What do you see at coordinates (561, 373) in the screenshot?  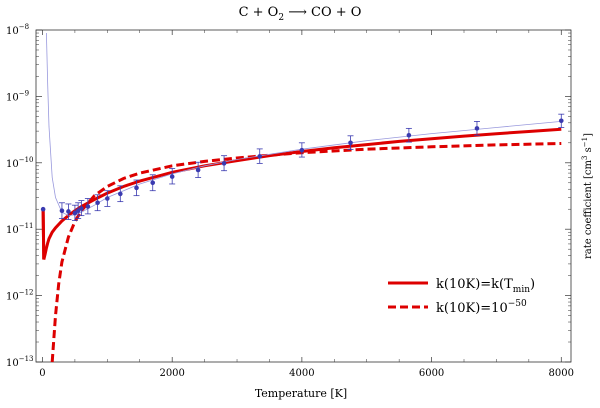 I see `x-tick-label: 8000` at bounding box center [561, 373].